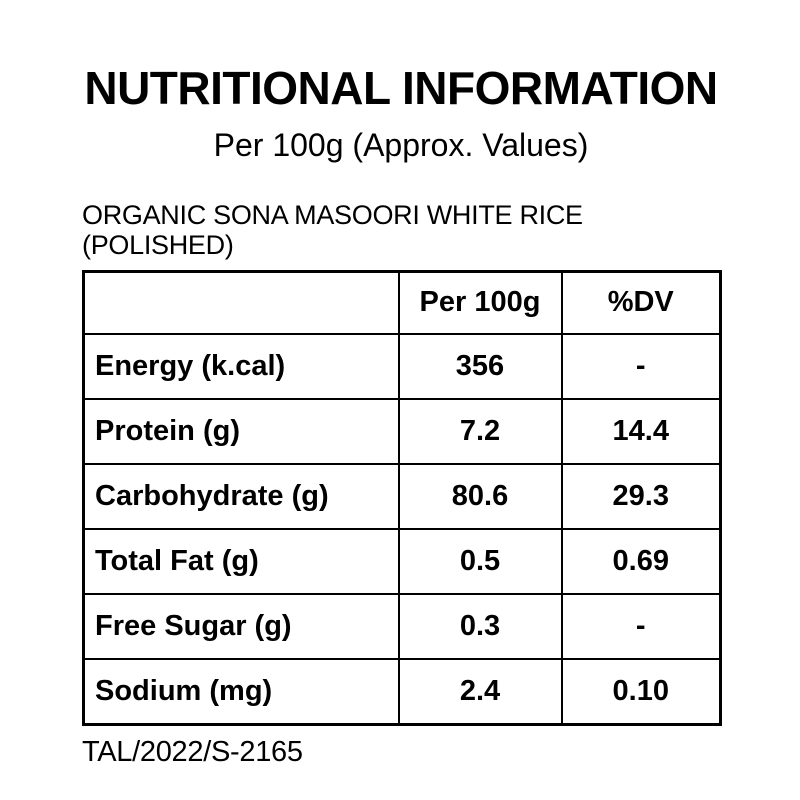 The image size is (800, 800). I want to click on column-header-per-100g: Per 100g, so click(480, 302).